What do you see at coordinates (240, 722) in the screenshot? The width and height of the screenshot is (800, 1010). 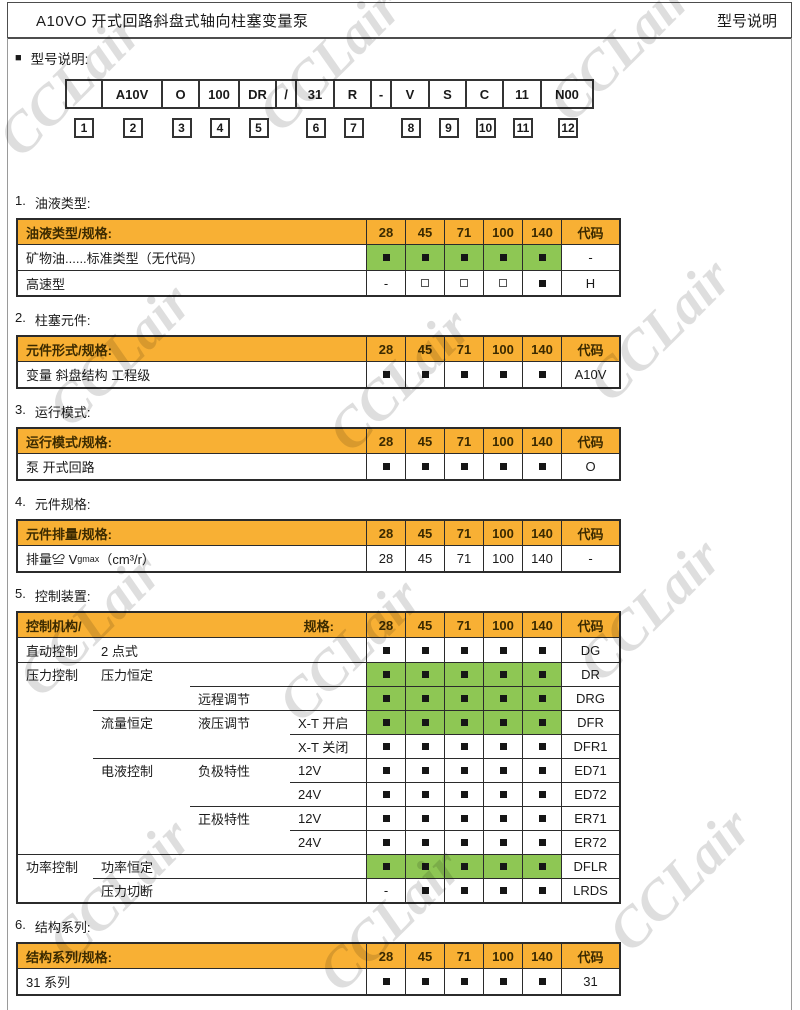 I see `row-label-cell: 液压调节` at bounding box center [240, 722].